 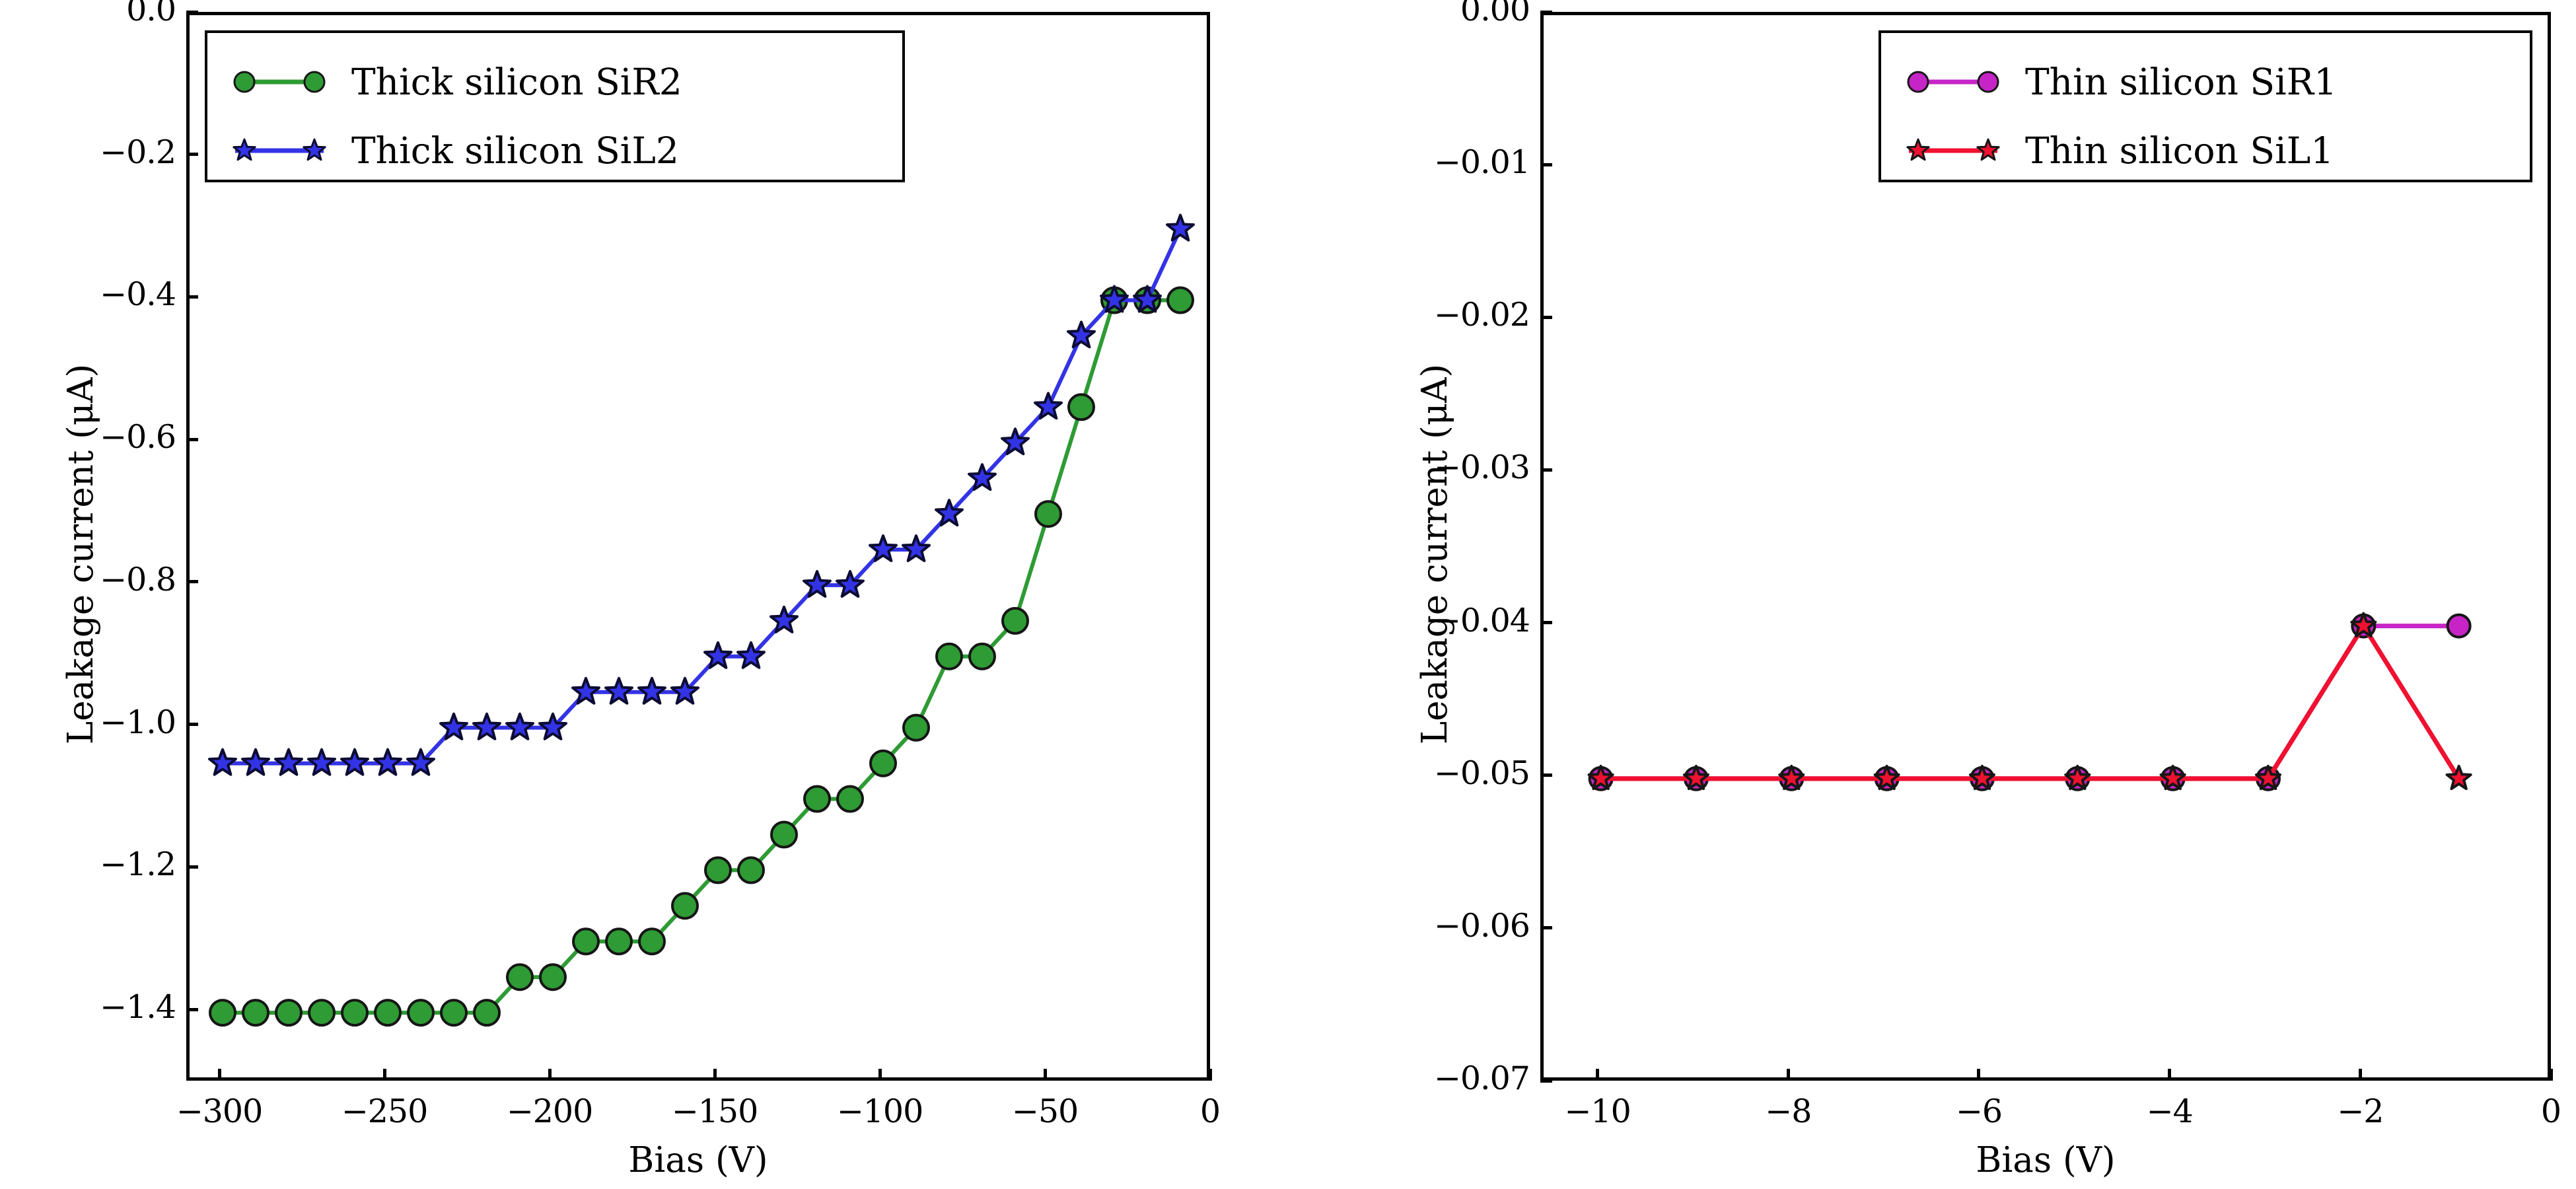 I want to click on x-tick-label: −10, so click(x=1597, y=1111).